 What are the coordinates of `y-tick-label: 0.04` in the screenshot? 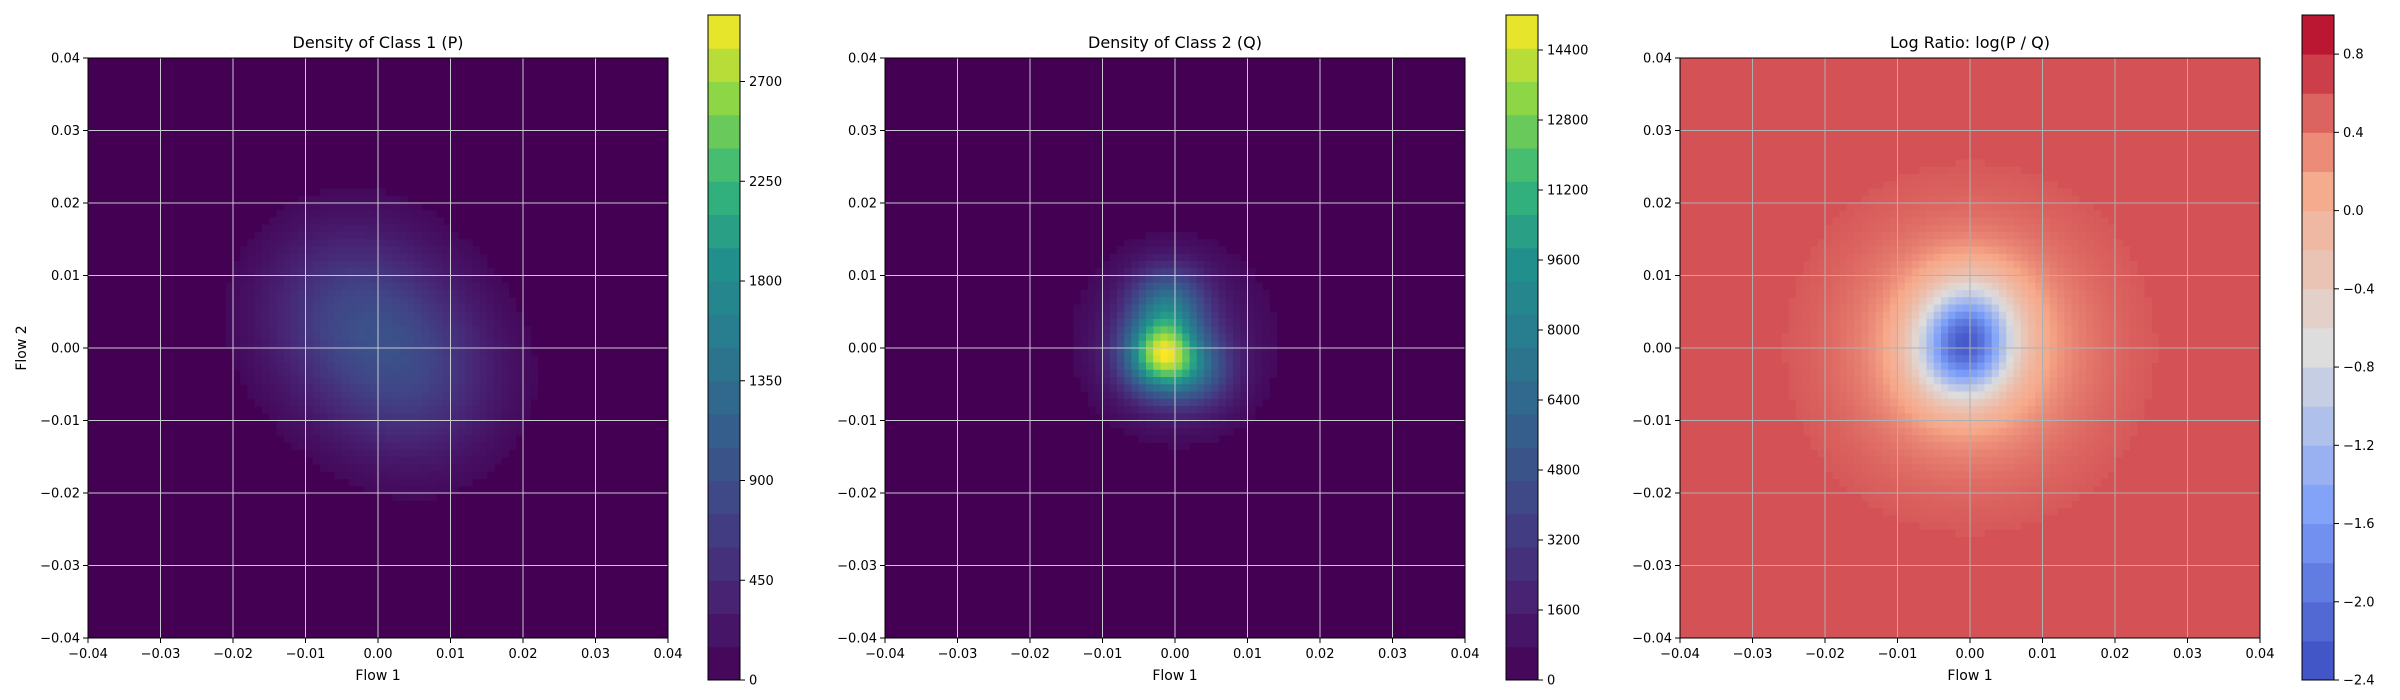 It's located at (65, 59).